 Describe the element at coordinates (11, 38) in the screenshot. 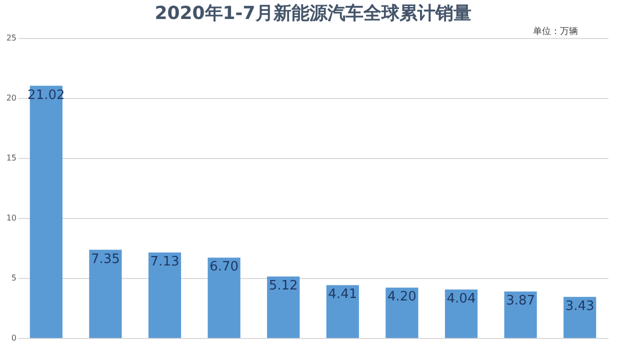

I see `y-tick-label: 25` at that location.